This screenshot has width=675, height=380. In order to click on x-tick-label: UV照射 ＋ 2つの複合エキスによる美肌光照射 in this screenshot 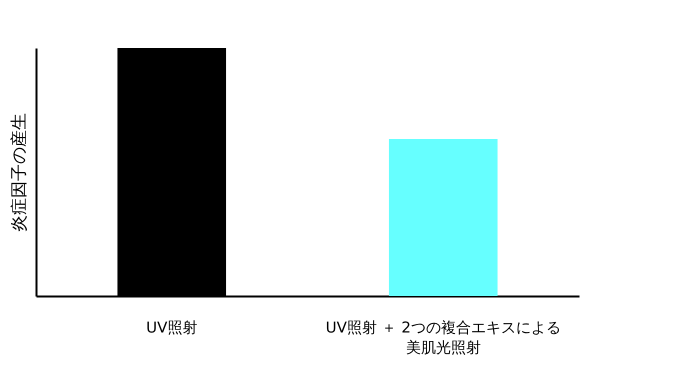, I will do `click(443, 337)`.